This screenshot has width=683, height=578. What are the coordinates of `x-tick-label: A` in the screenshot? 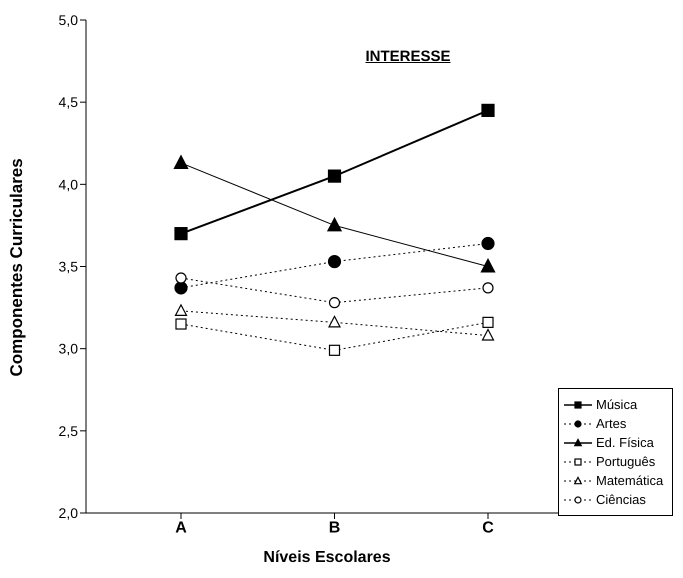 It's located at (181, 527).